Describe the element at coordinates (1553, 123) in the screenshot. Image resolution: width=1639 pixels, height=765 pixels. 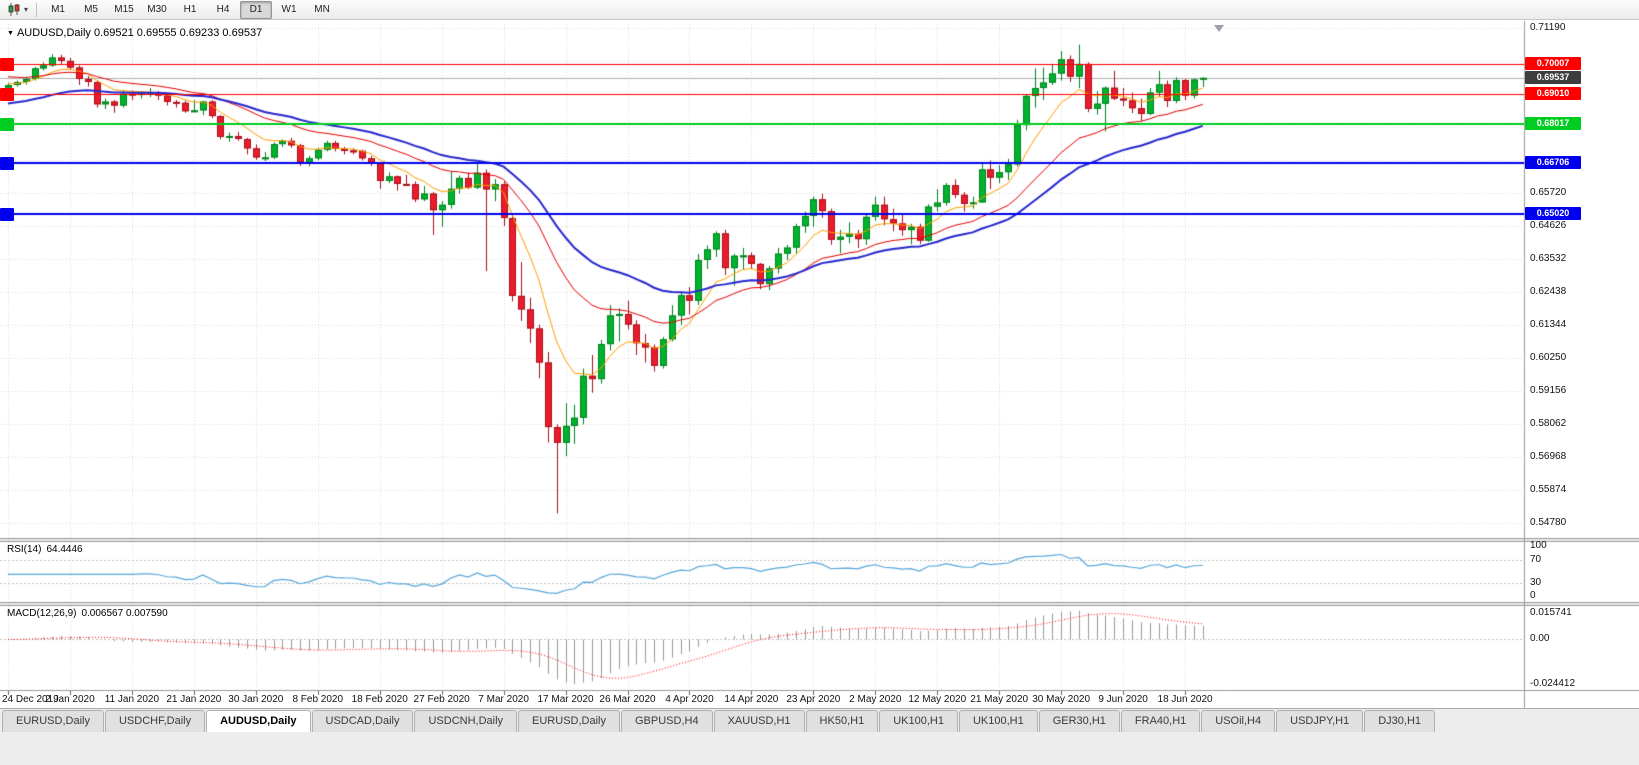
I see `hline-price-badge: 0.68017` at that location.